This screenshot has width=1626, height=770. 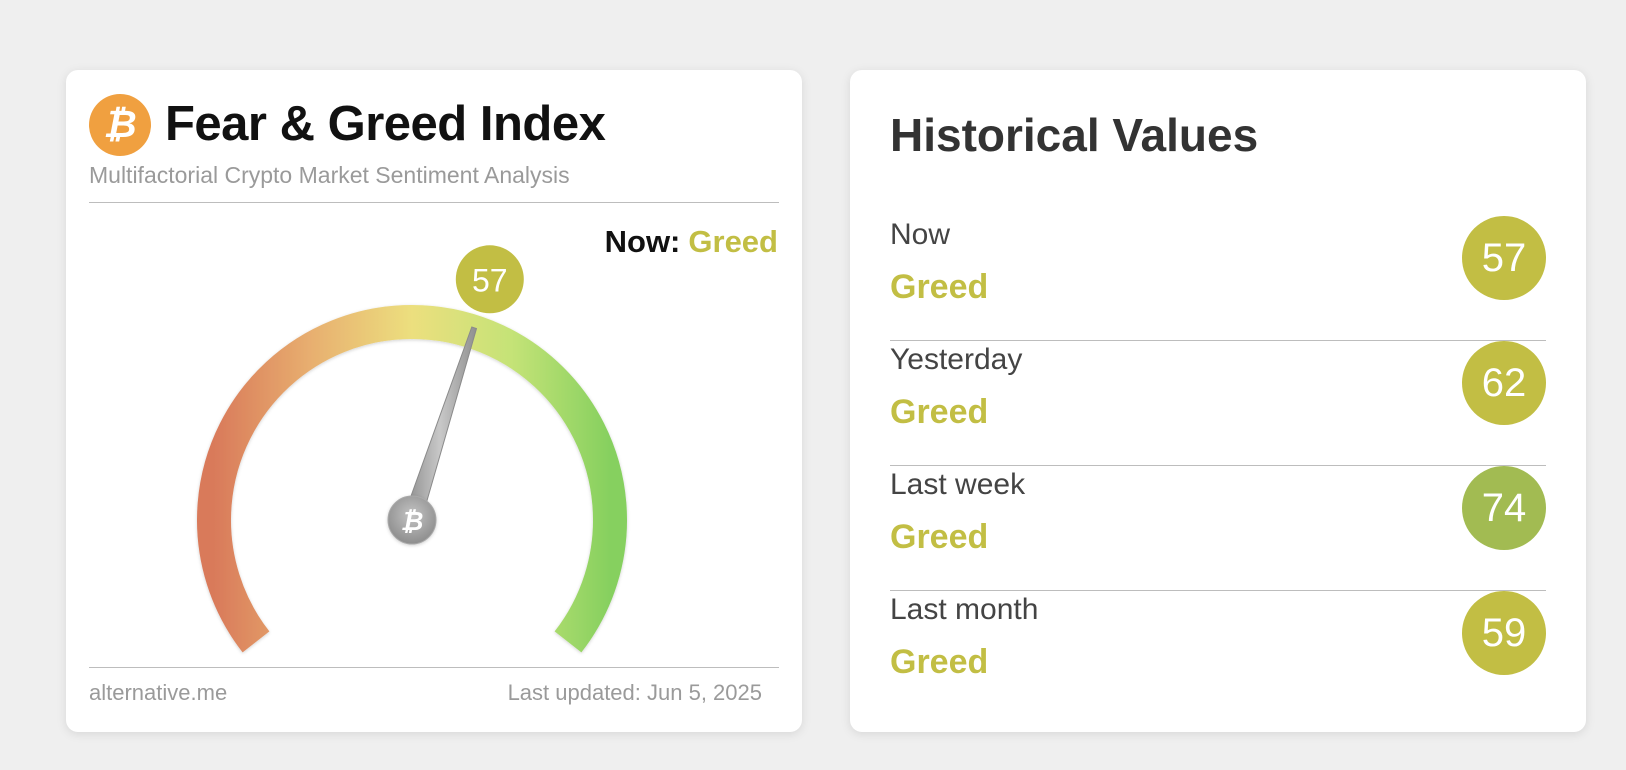 What do you see at coordinates (158, 692) in the screenshot?
I see `source-link: alternative.me` at bounding box center [158, 692].